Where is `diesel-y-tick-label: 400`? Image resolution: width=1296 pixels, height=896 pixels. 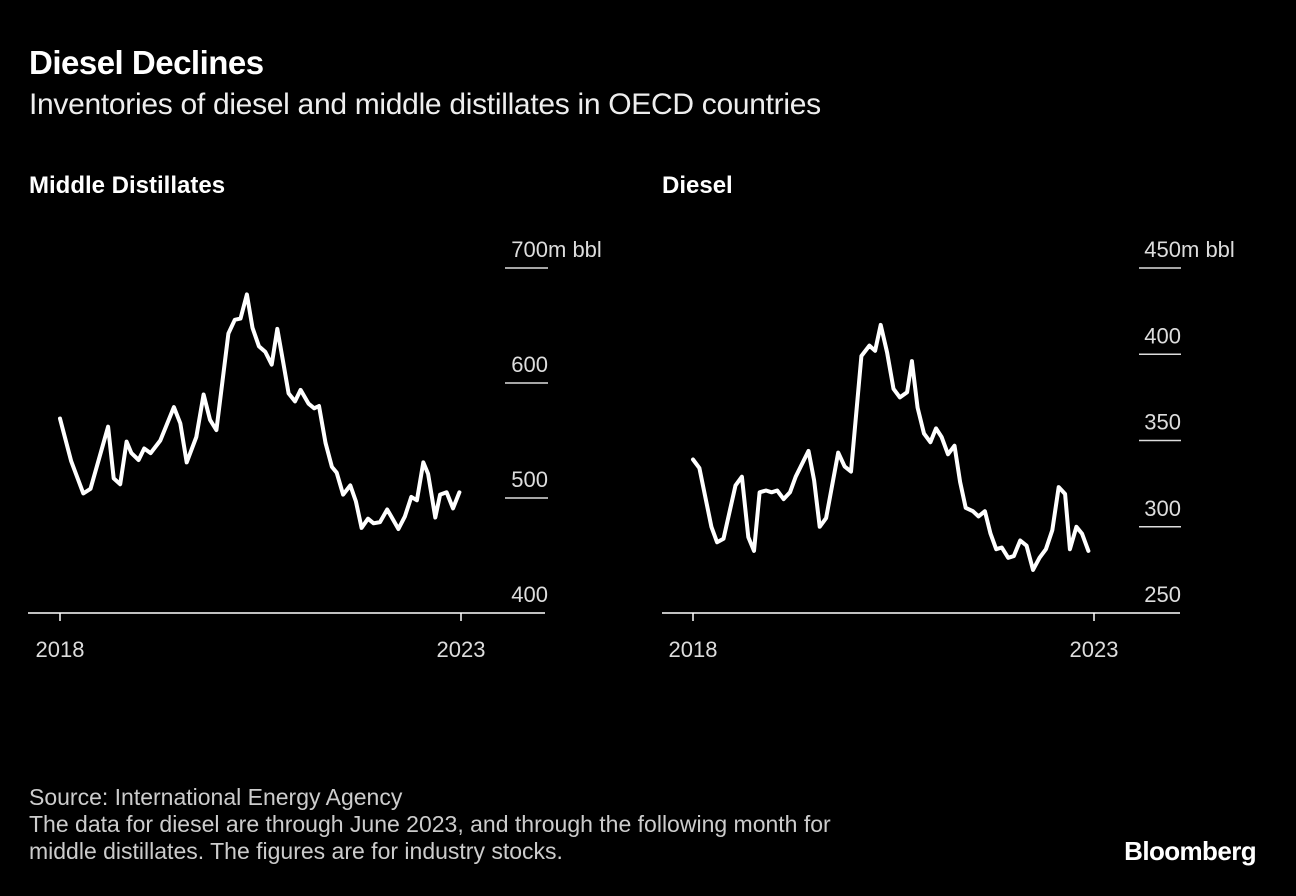
diesel-y-tick-label: 400 is located at coordinates (1162, 335).